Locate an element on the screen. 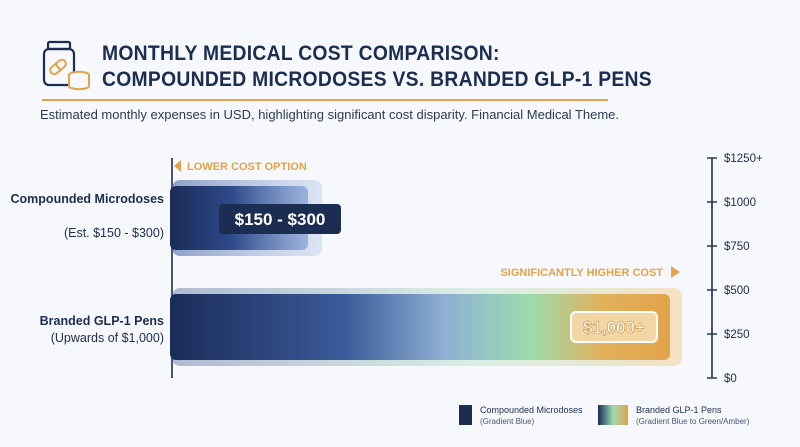 This screenshot has width=800, height=447. axis-tick-label: $250 is located at coordinates (737, 335).